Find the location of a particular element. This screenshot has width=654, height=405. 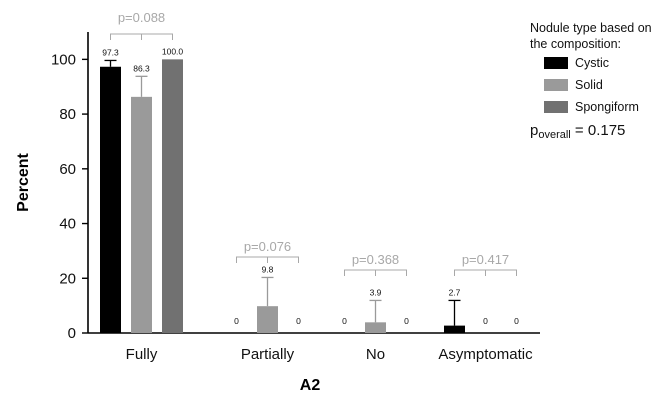

legend-swatch-cystic is located at coordinates (556, 63).